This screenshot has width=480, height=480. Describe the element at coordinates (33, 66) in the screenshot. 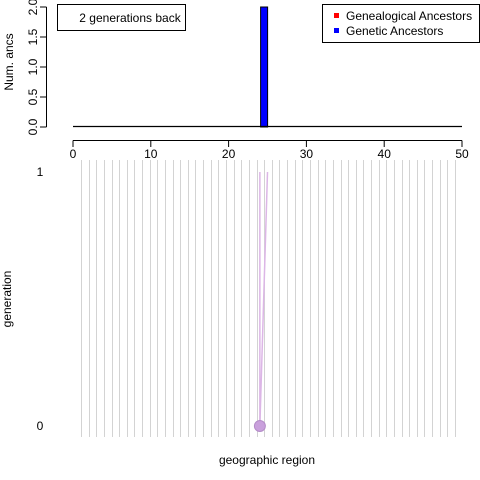

I see `histogram-y-tick-label: 1.0` at that location.